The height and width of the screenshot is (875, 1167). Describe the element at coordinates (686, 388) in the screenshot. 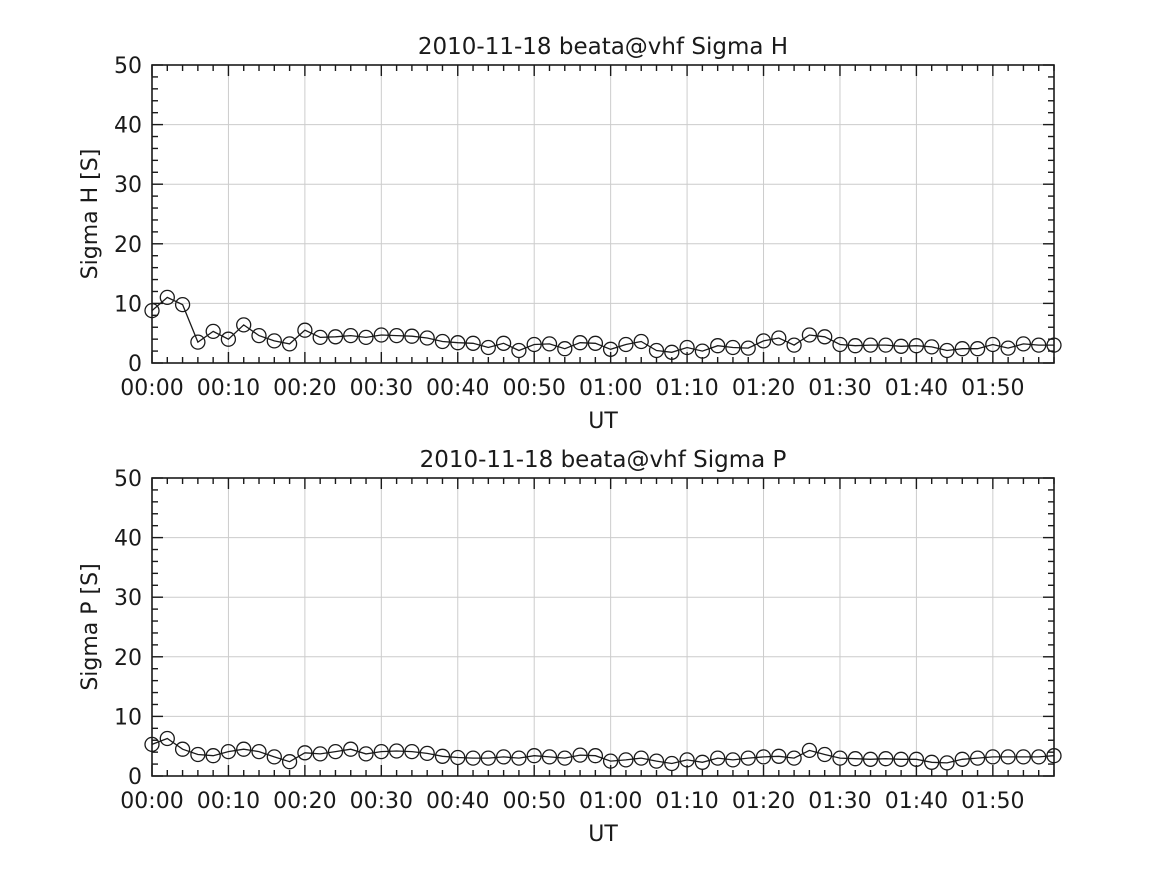

I see `x-tick-label: 01:10` at that location.